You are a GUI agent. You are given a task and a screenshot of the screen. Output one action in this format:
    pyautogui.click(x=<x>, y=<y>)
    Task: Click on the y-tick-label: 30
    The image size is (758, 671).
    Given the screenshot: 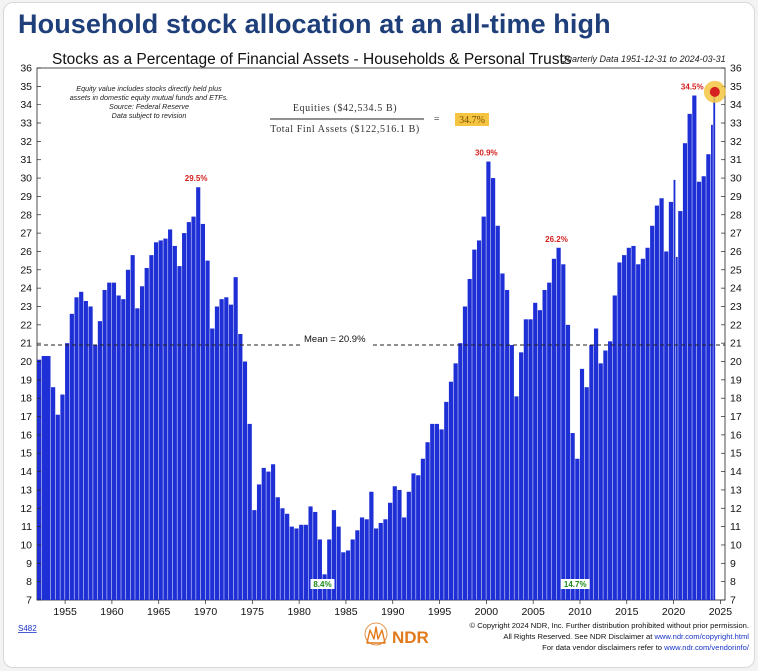 What is the action you would take?
    pyautogui.click(x=26, y=179)
    